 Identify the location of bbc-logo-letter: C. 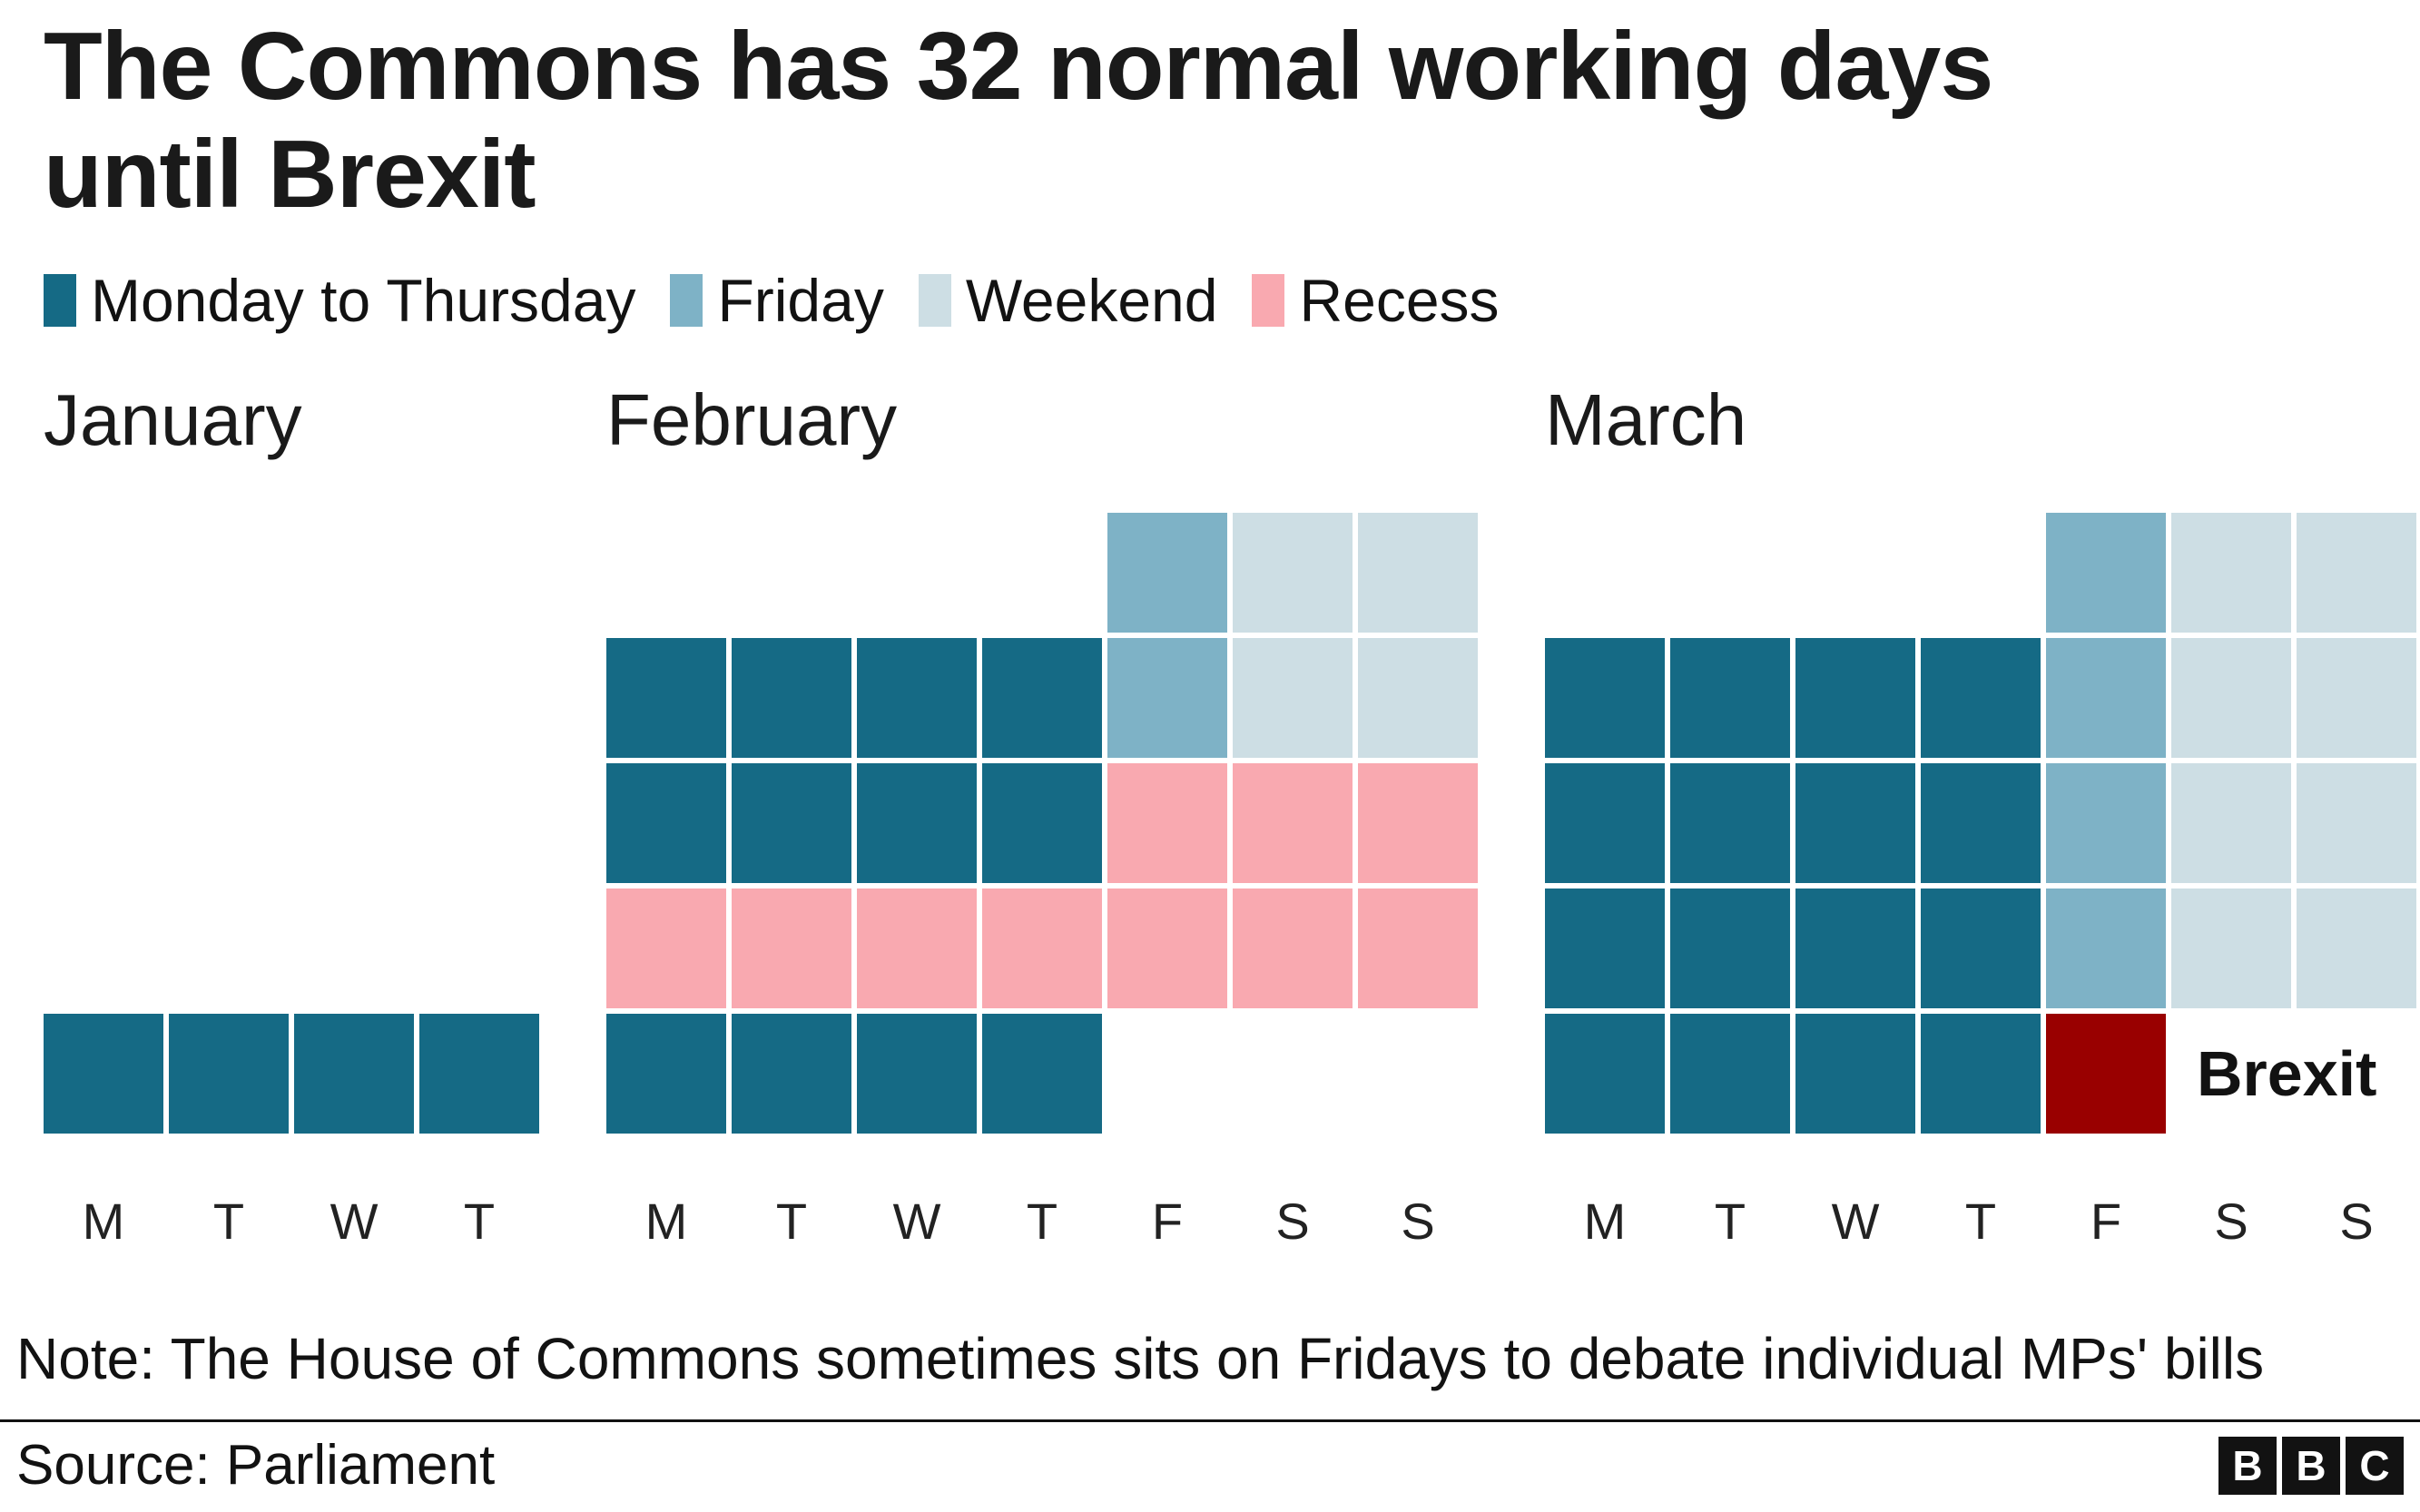
(2375, 1465).